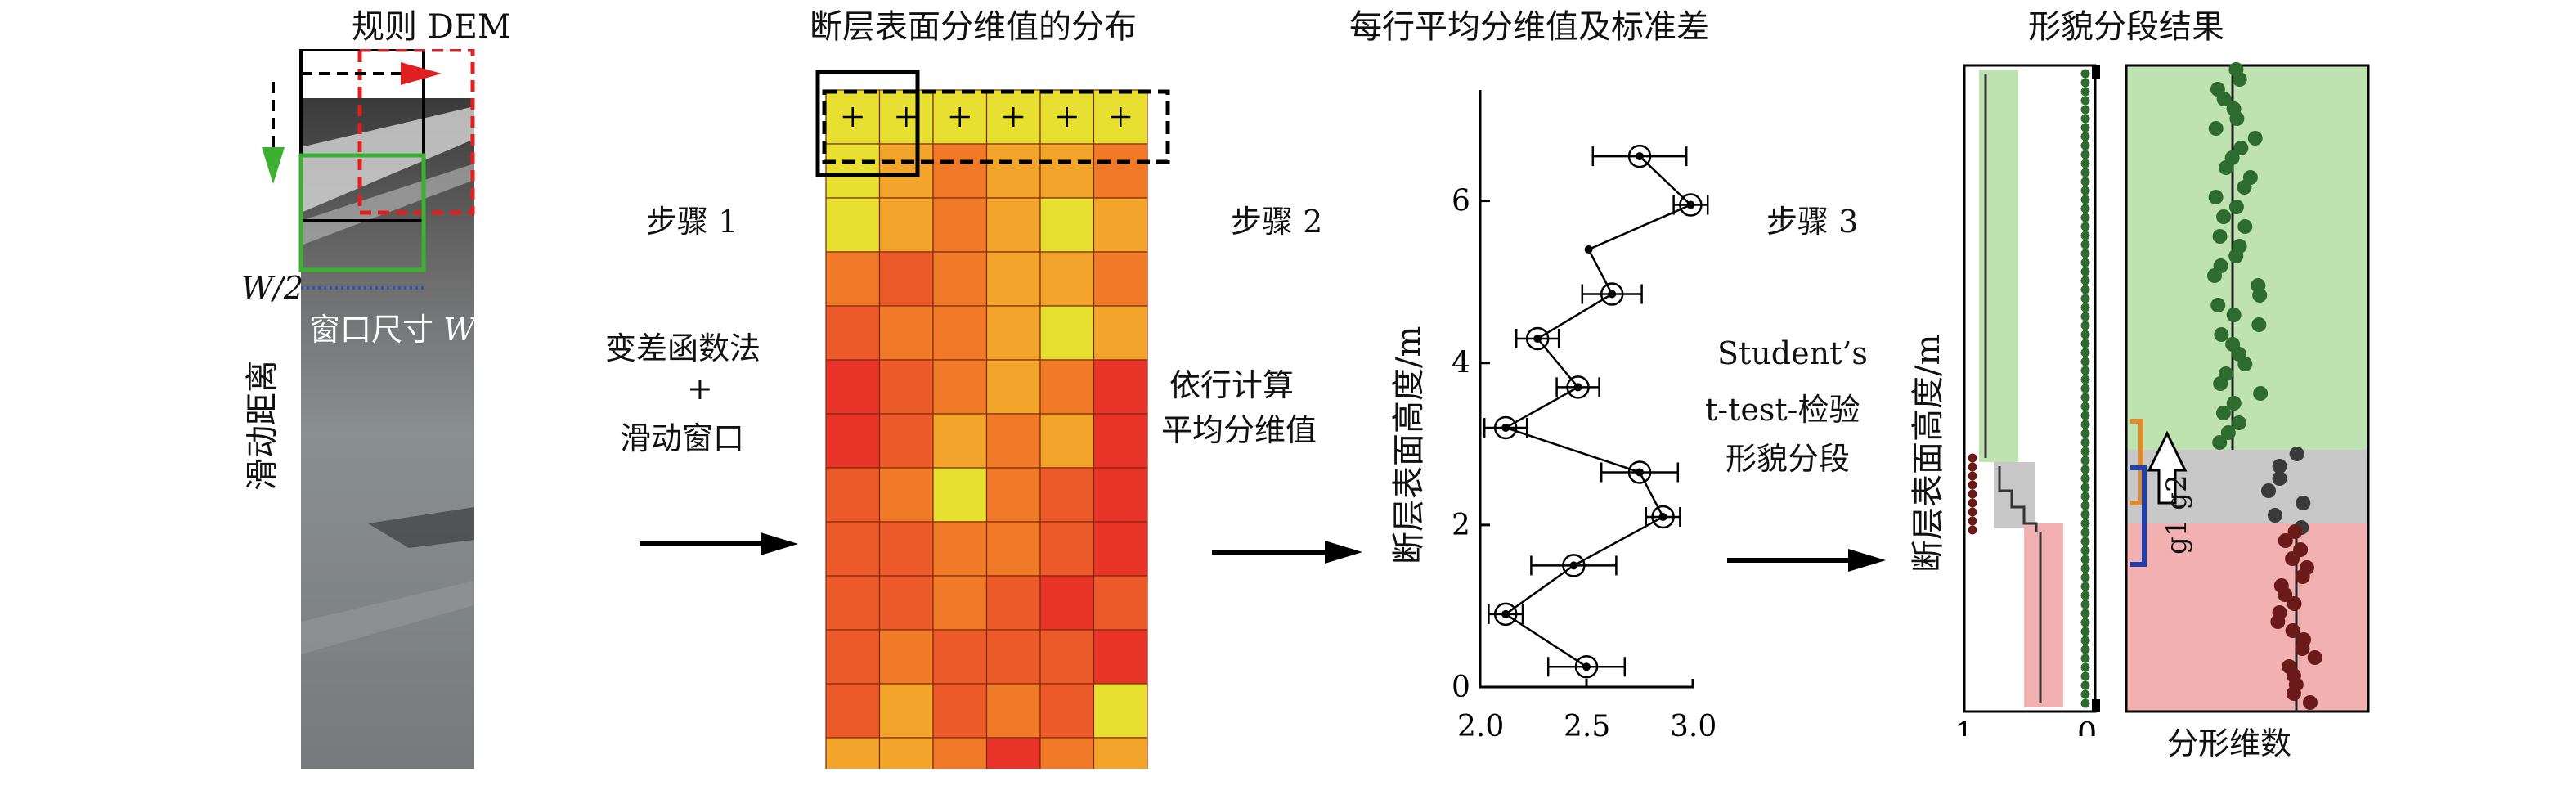 The image size is (2576, 786). What do you see at coordinates (1529, 27) in the screenshot?
I see `panel3-title: 每行平均分维值及标准差` at bounding box center [1529, 27].